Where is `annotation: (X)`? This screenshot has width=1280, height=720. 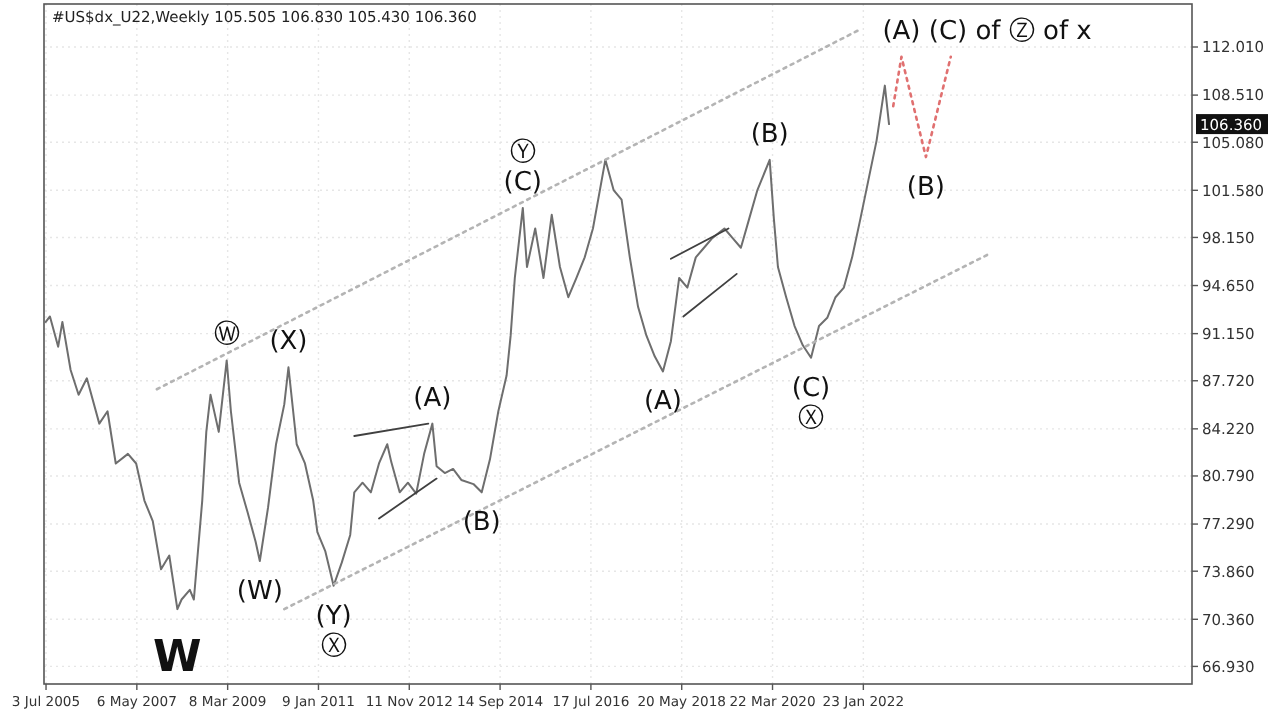
annotation: (X) is located at coordinates (288, 342).